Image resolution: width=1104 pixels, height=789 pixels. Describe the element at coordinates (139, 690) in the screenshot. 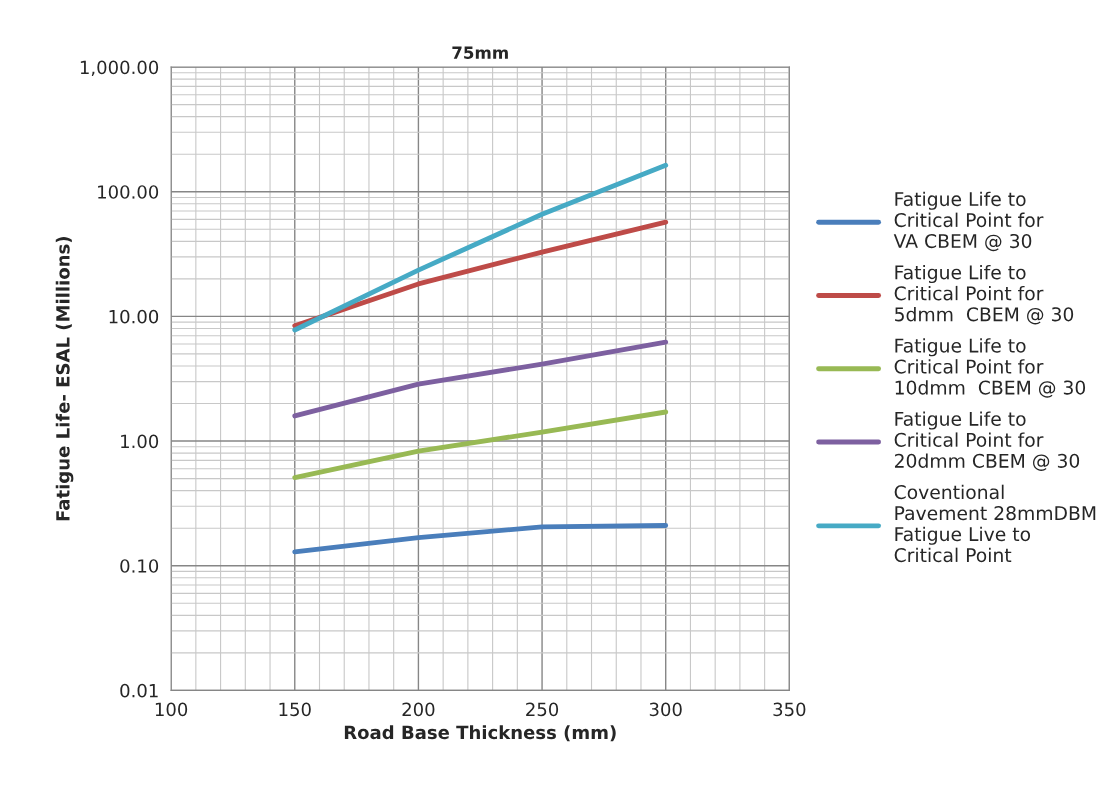

I see `y-tick-label: 0.01` at that location.